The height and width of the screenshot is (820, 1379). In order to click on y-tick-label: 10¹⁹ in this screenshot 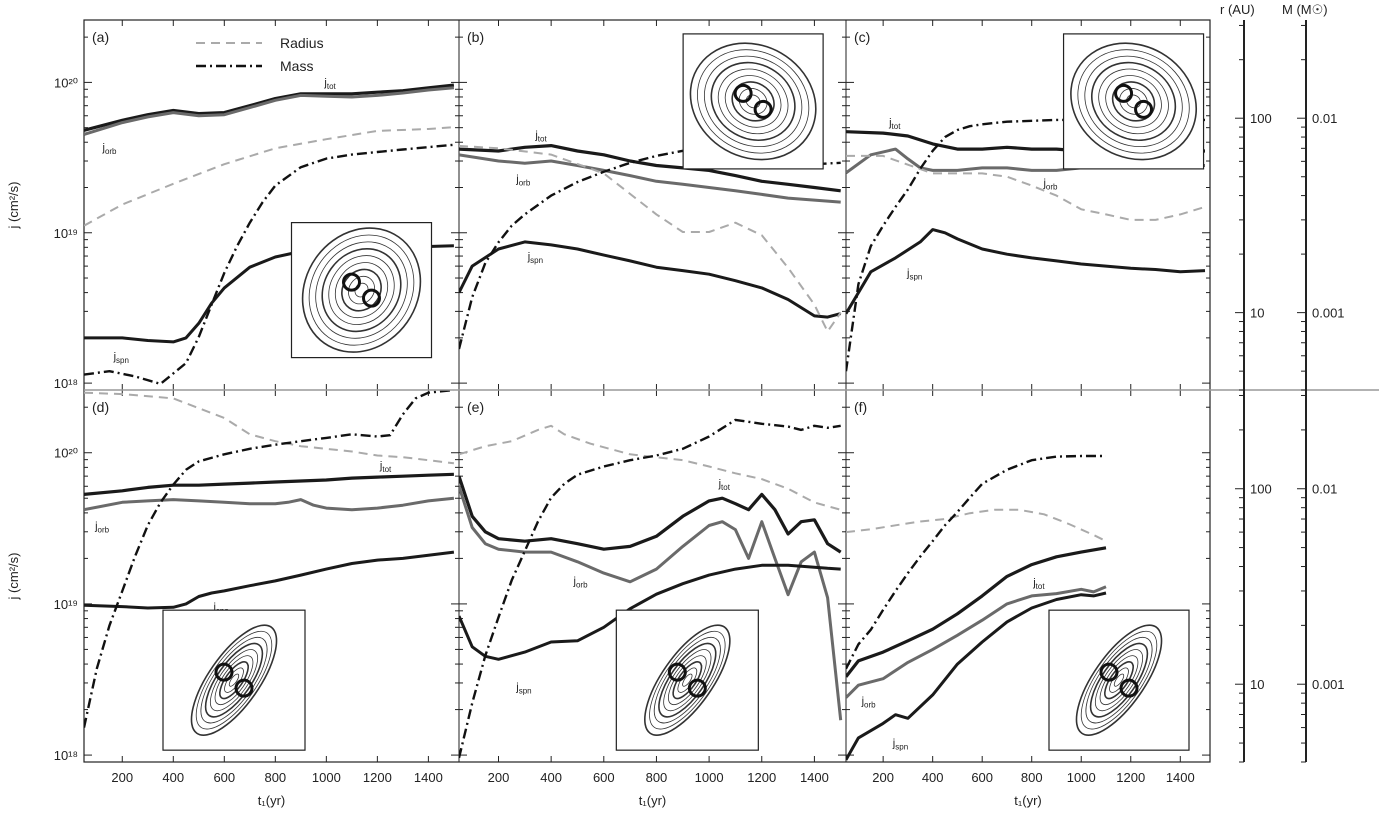, I will do `click(66, 604)`.